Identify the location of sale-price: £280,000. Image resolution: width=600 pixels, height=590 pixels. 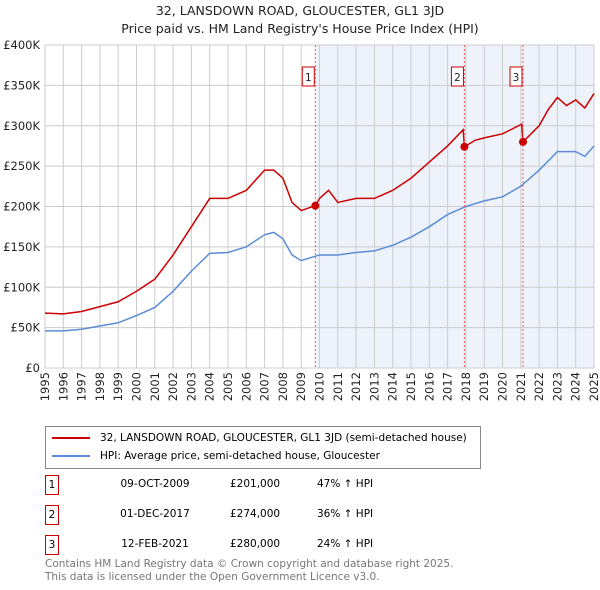
(255, 544).